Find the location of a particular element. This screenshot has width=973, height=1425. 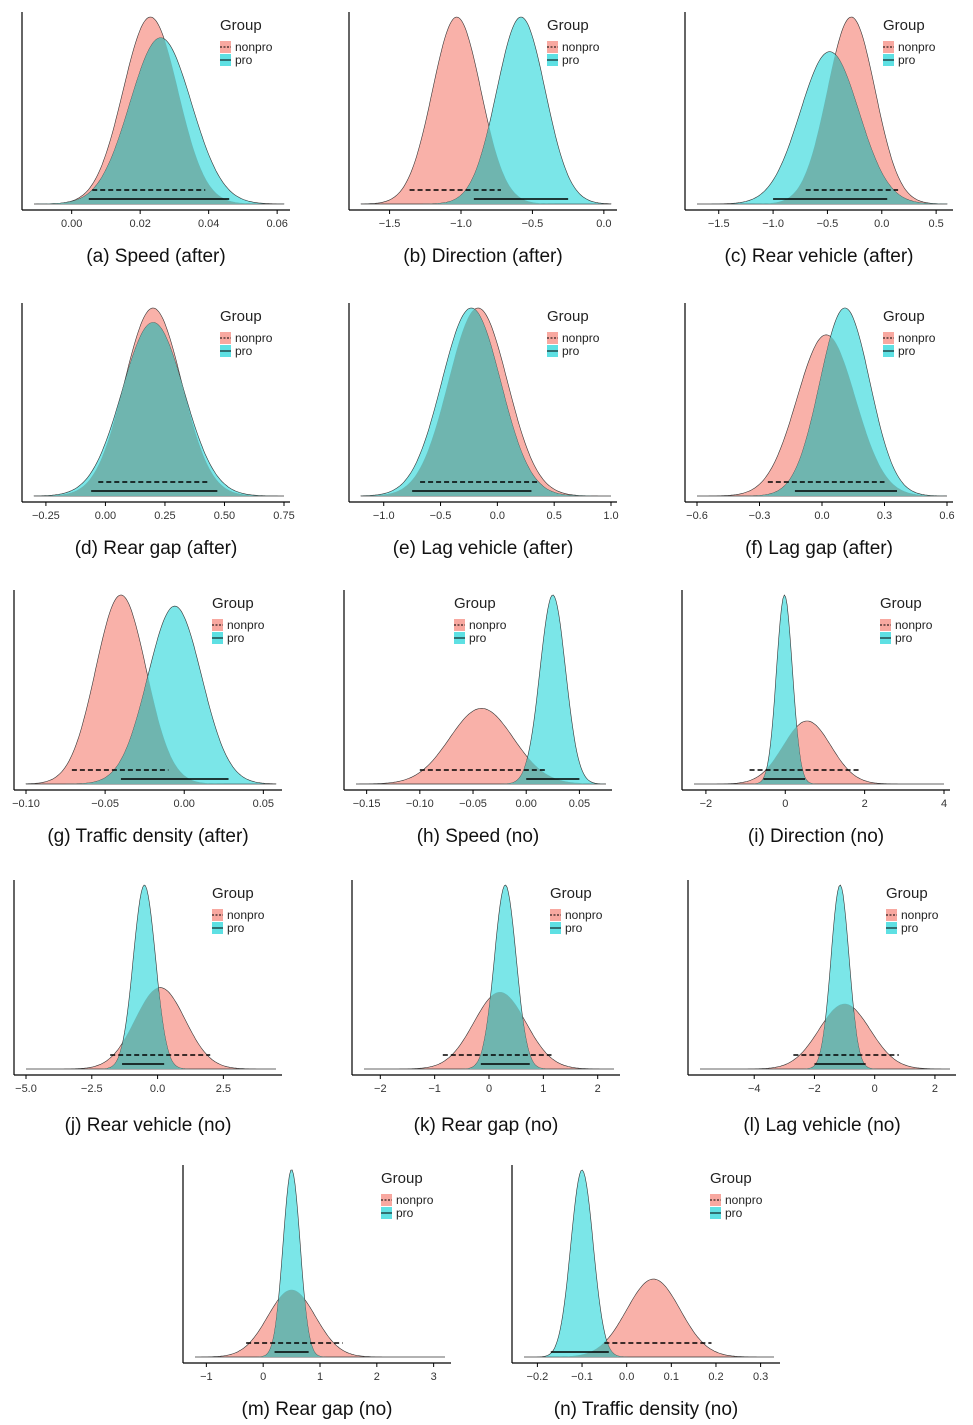

x-tick-label: 0.1 is located at coordinates (671, 1377).